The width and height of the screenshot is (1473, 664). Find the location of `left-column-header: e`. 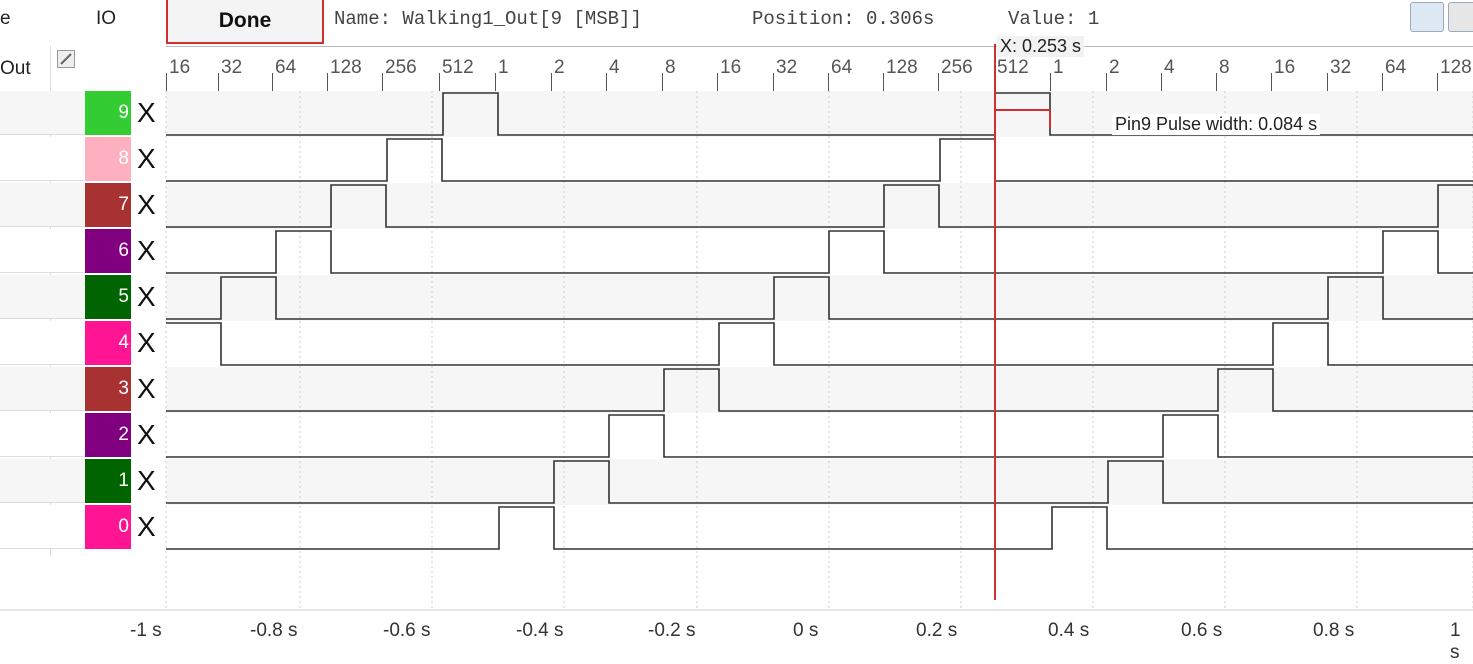

left-column-header: e is located at coordinates (5, 18).